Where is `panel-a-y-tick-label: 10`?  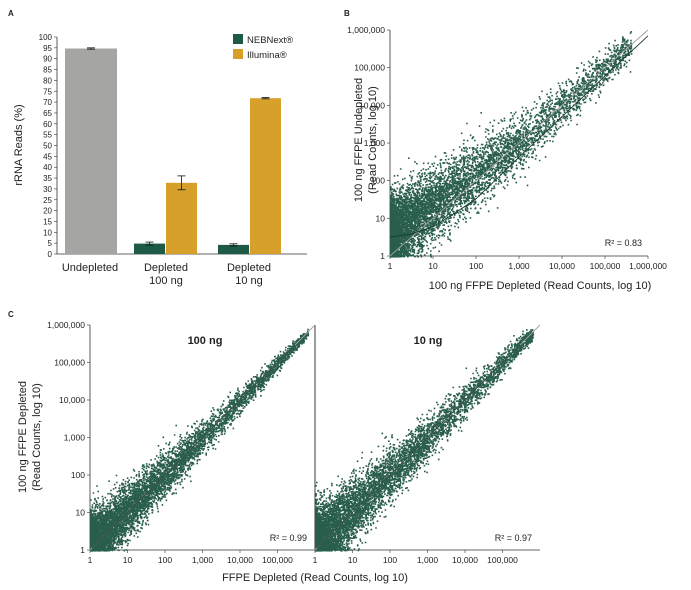
panel-a-y-tick-label: 10 is located at coordinates (47, 232).